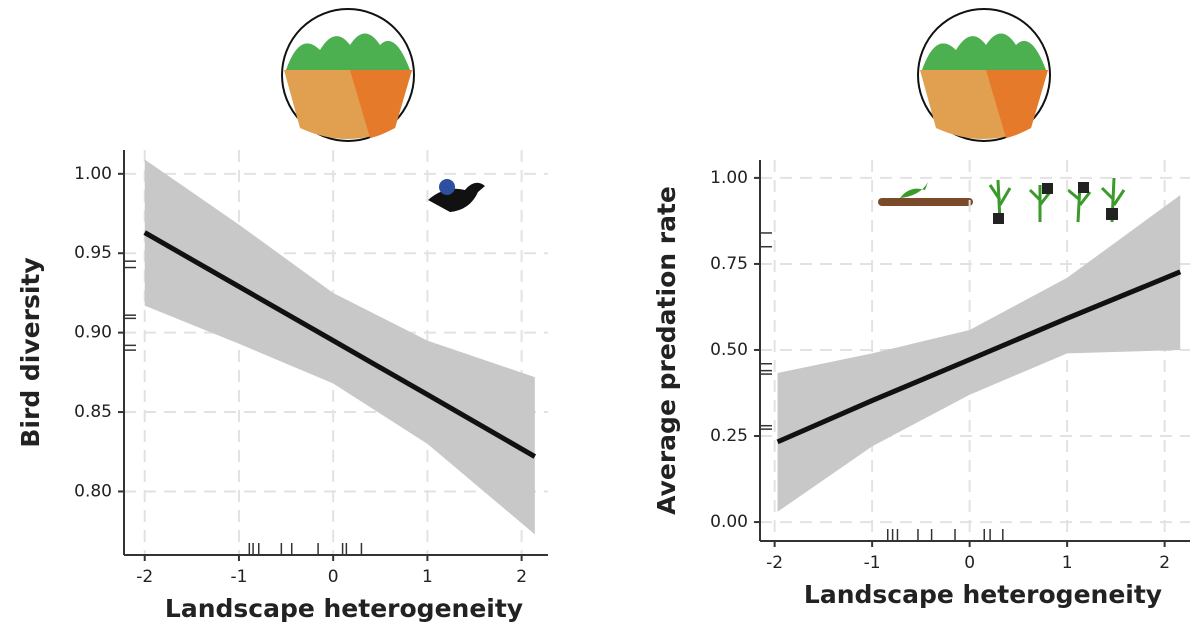 The height and width of the screenshot is (626, 1203). What do you see at coordinates (729, 522) in the screenshot?
I see `y-tick-label: 0.00` at bounding box center [729, 522].